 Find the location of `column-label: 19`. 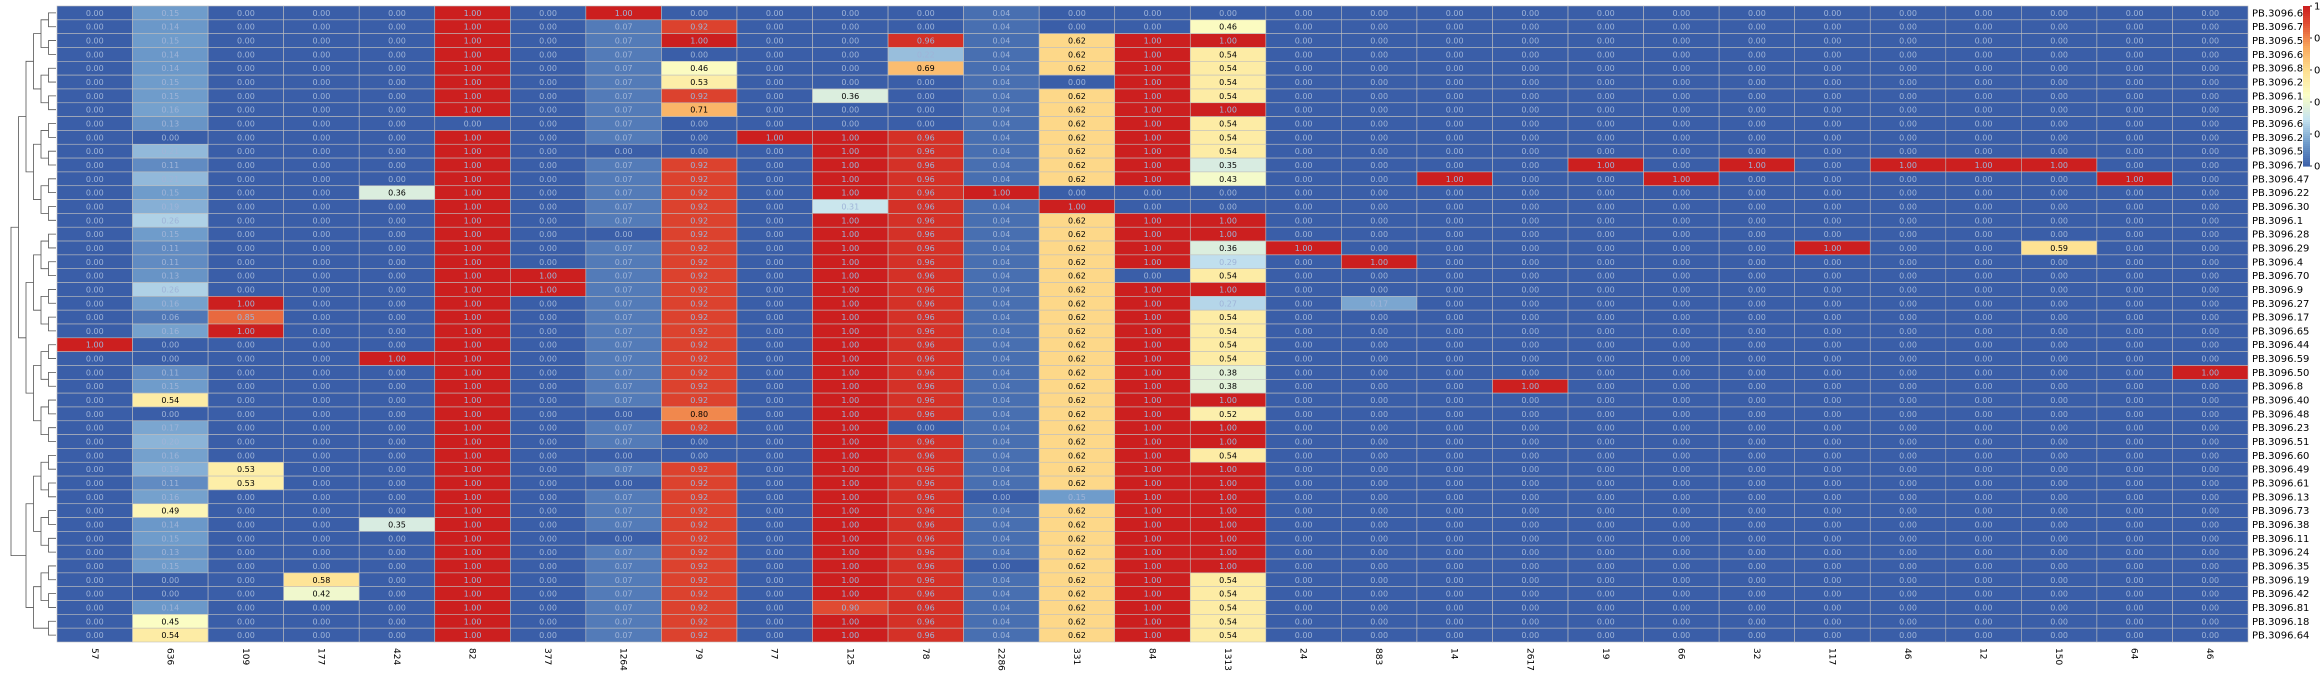

column-label: 19 is located at coordinates (1605, 654).